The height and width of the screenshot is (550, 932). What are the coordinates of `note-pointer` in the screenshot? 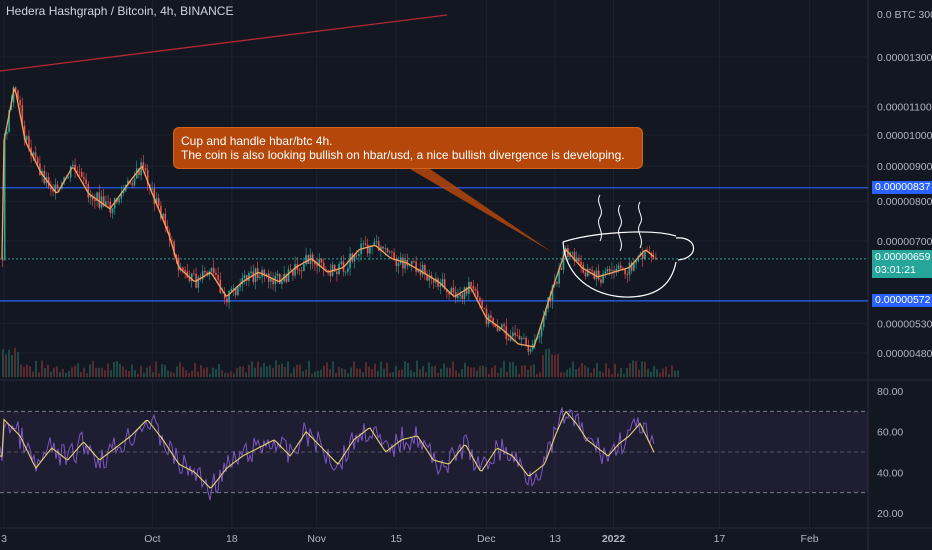 It's located at (481, 210).